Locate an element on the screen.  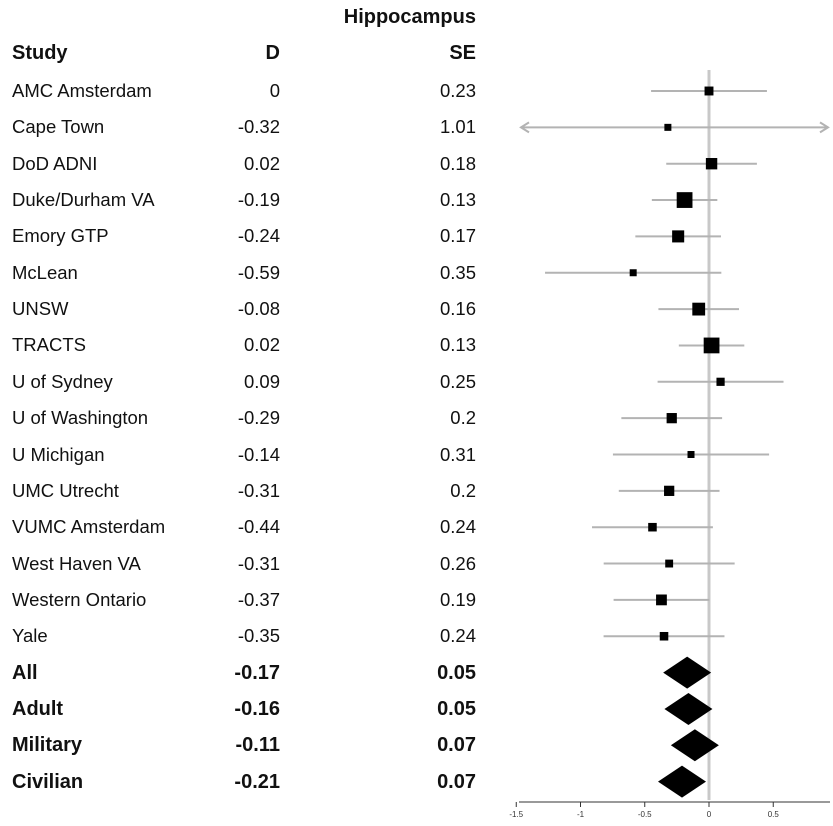
chart-title: Hippocampus is located at coordinates (409, 17).